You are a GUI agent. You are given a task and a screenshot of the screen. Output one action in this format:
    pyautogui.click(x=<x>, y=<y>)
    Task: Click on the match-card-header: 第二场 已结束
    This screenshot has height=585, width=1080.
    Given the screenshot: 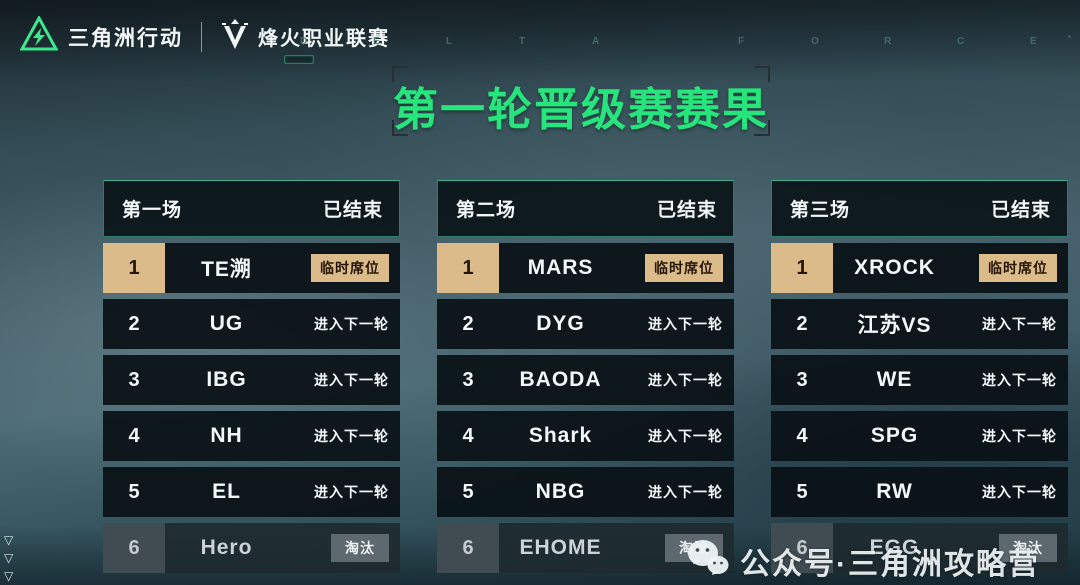 What is the action you would take?
    pyautogui.click(x=585, y=208)
    